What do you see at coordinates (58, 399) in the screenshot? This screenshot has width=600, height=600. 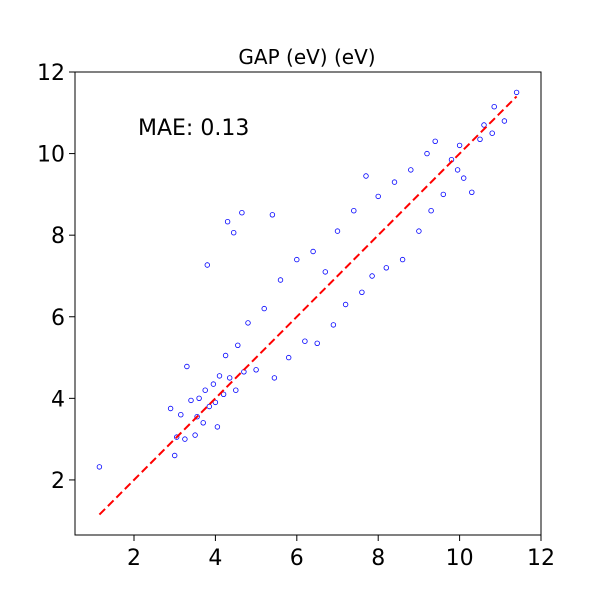 I see `y-tick-label: 4` at bounding box center [58, 399].